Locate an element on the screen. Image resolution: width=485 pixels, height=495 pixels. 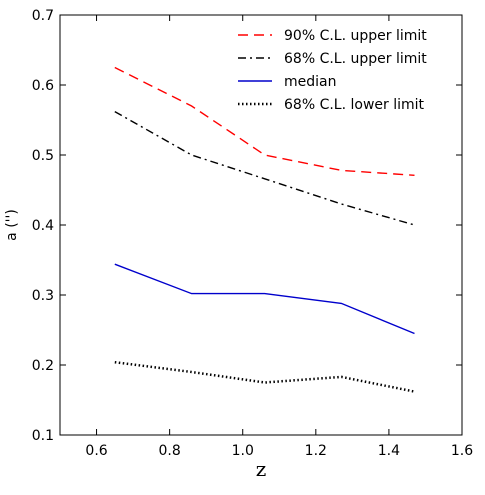
legend-label-4: 68% C.L. lower limit is located at coordinates (354, 105).